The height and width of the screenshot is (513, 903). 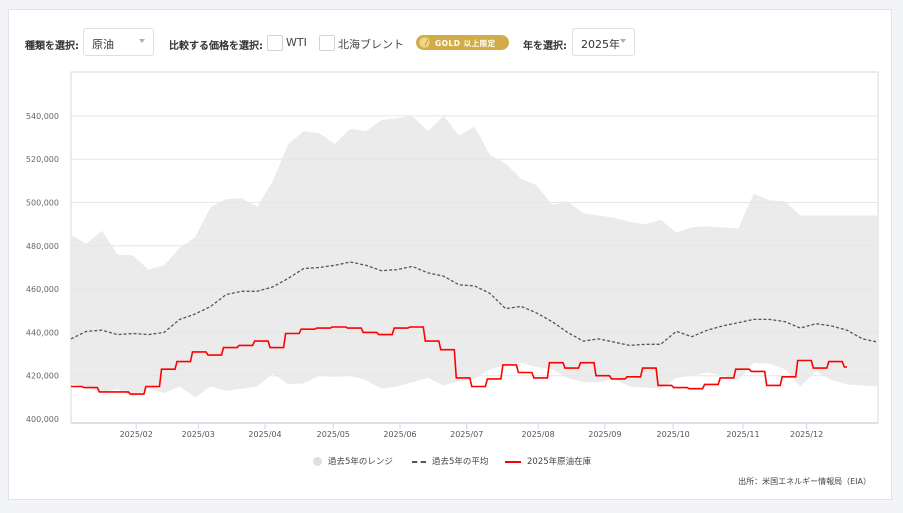 What do you see at coordinates (42, 419) in the screenshot?
I see `y-tick-label: 400,000` at bounding box center [42, 419].